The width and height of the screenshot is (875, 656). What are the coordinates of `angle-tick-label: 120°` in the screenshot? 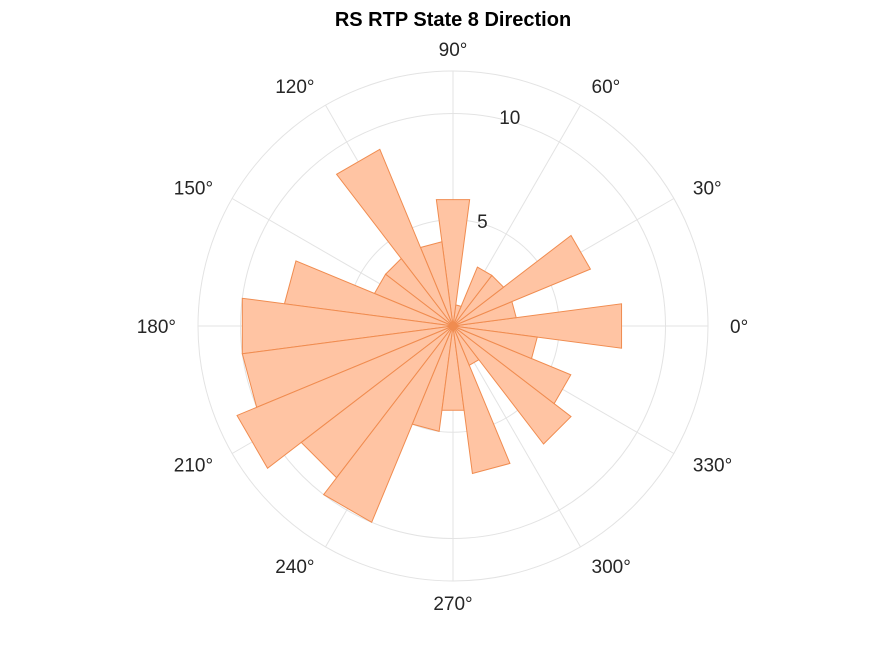 It's located at (294, 87).